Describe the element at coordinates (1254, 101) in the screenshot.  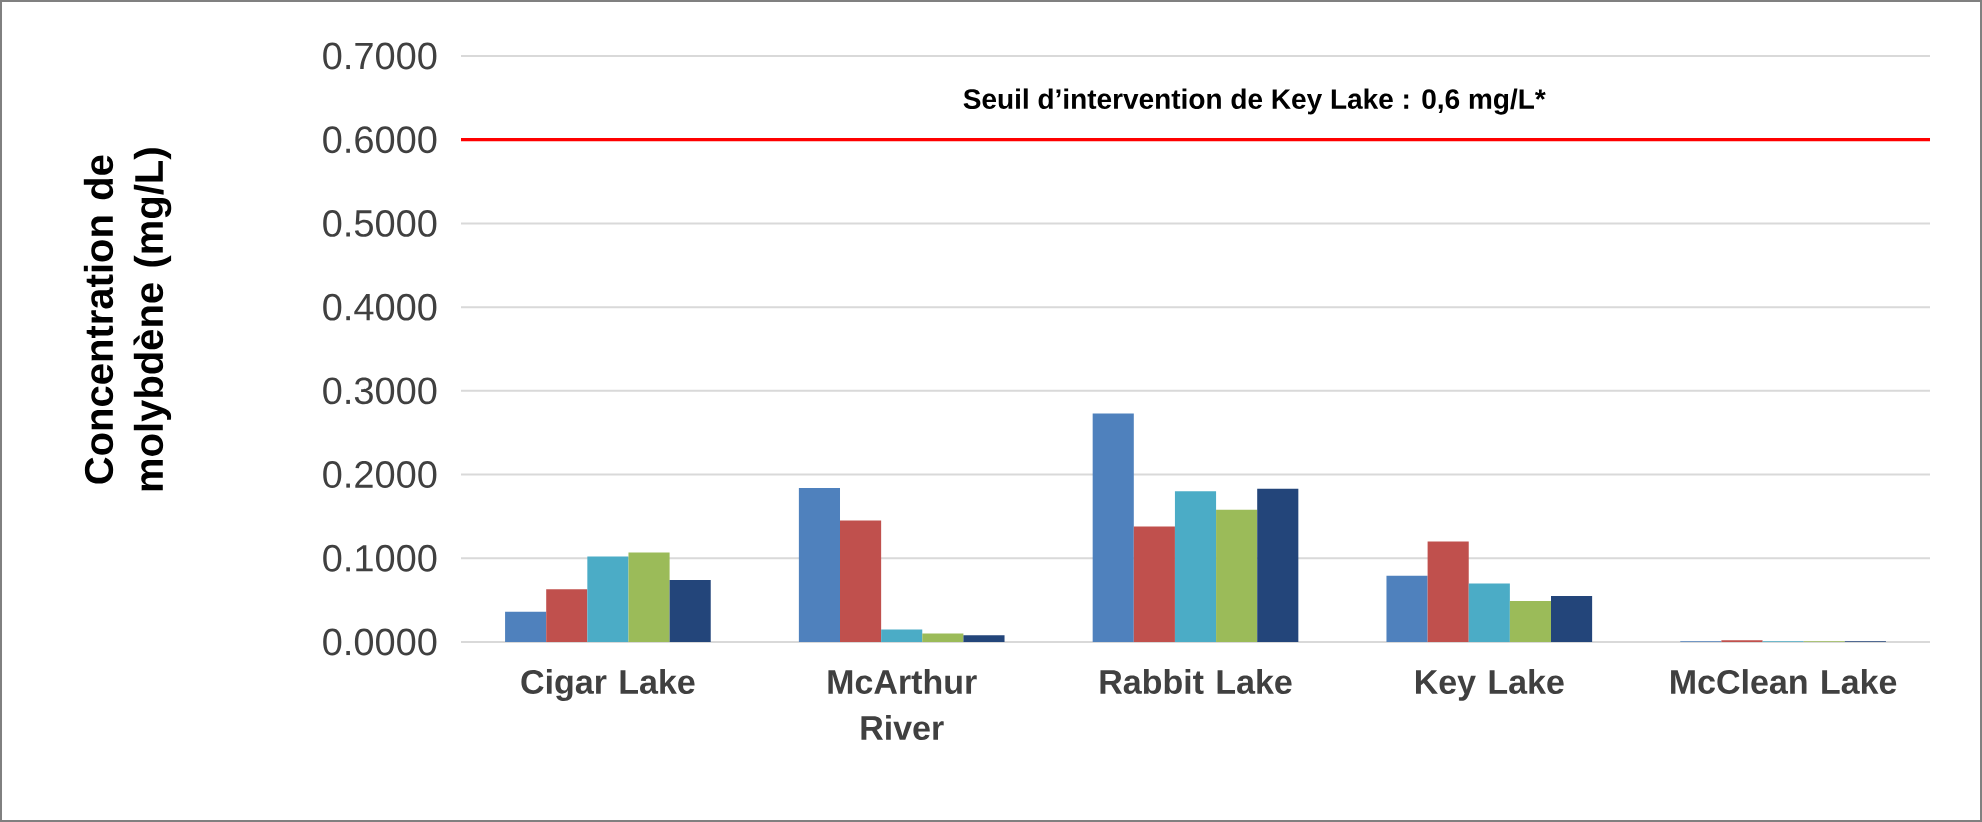
I see `ref-line-label: Seuil d’intervention de Key Lake : 0,6 mg/L*` at that location.